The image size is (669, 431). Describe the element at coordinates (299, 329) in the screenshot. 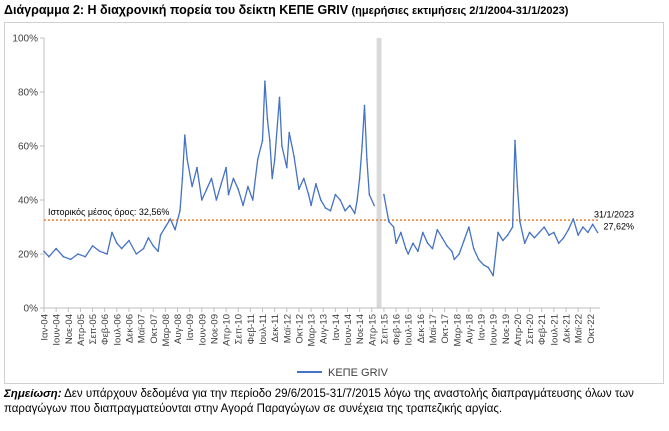

I see `x-tick-label: Οκτ-12` at that location.